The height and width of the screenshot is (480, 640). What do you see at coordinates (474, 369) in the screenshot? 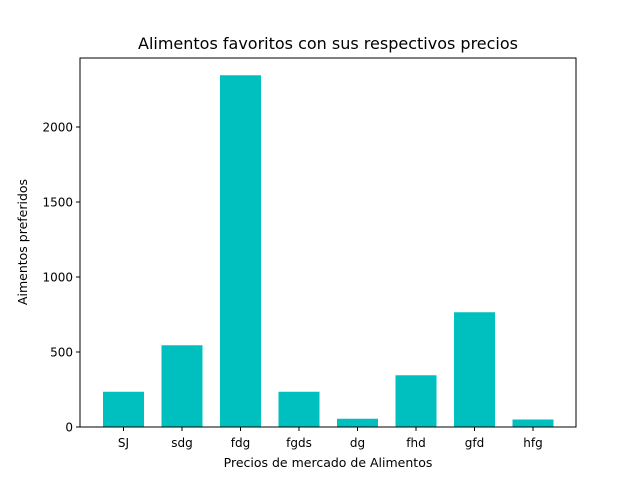
I see `bar-gfd` at bounding box center [474, 369].